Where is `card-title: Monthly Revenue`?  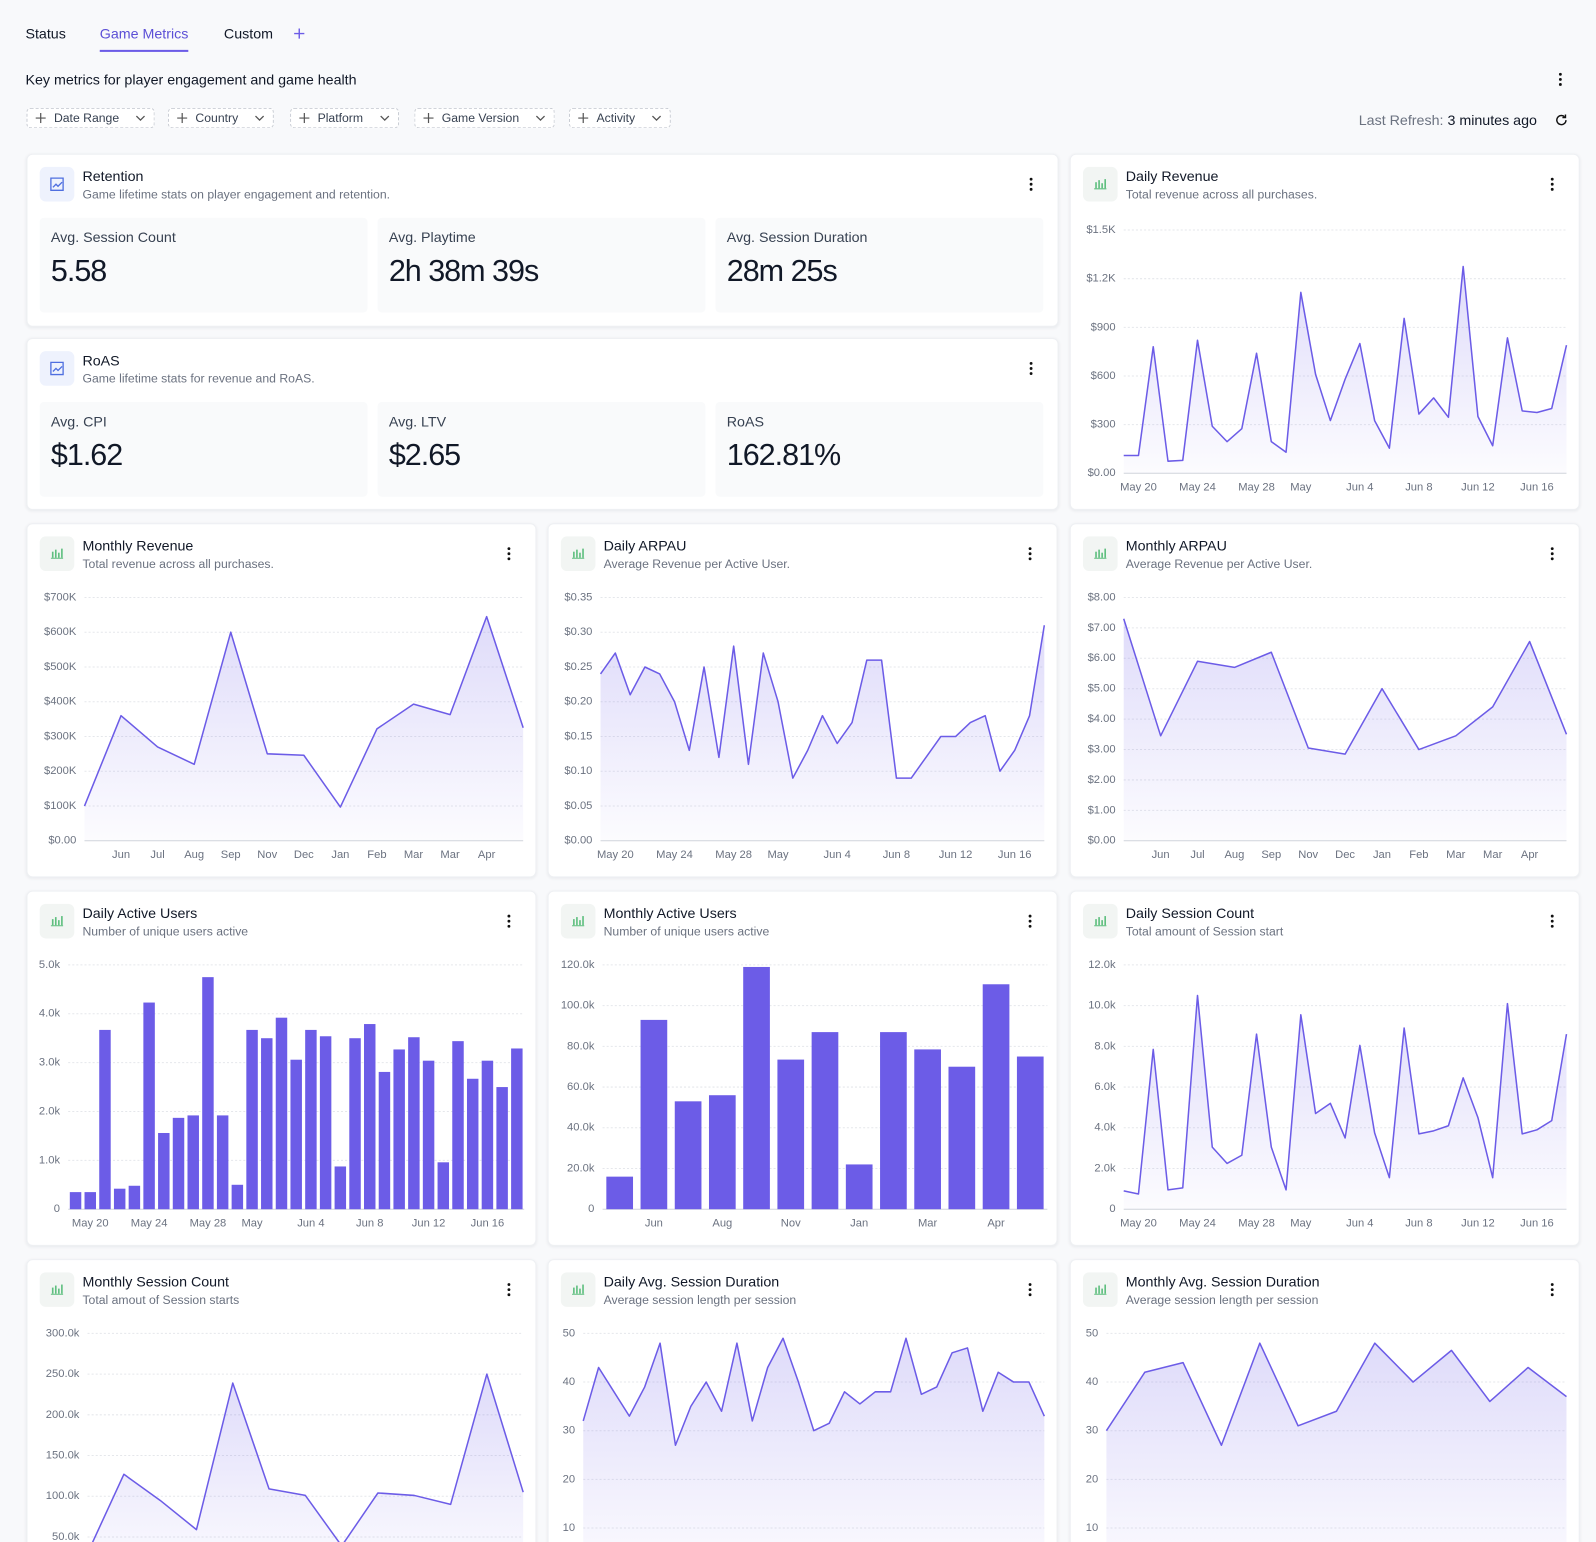
card-title: Monthly Revenue is located at coordinates (138, 545).